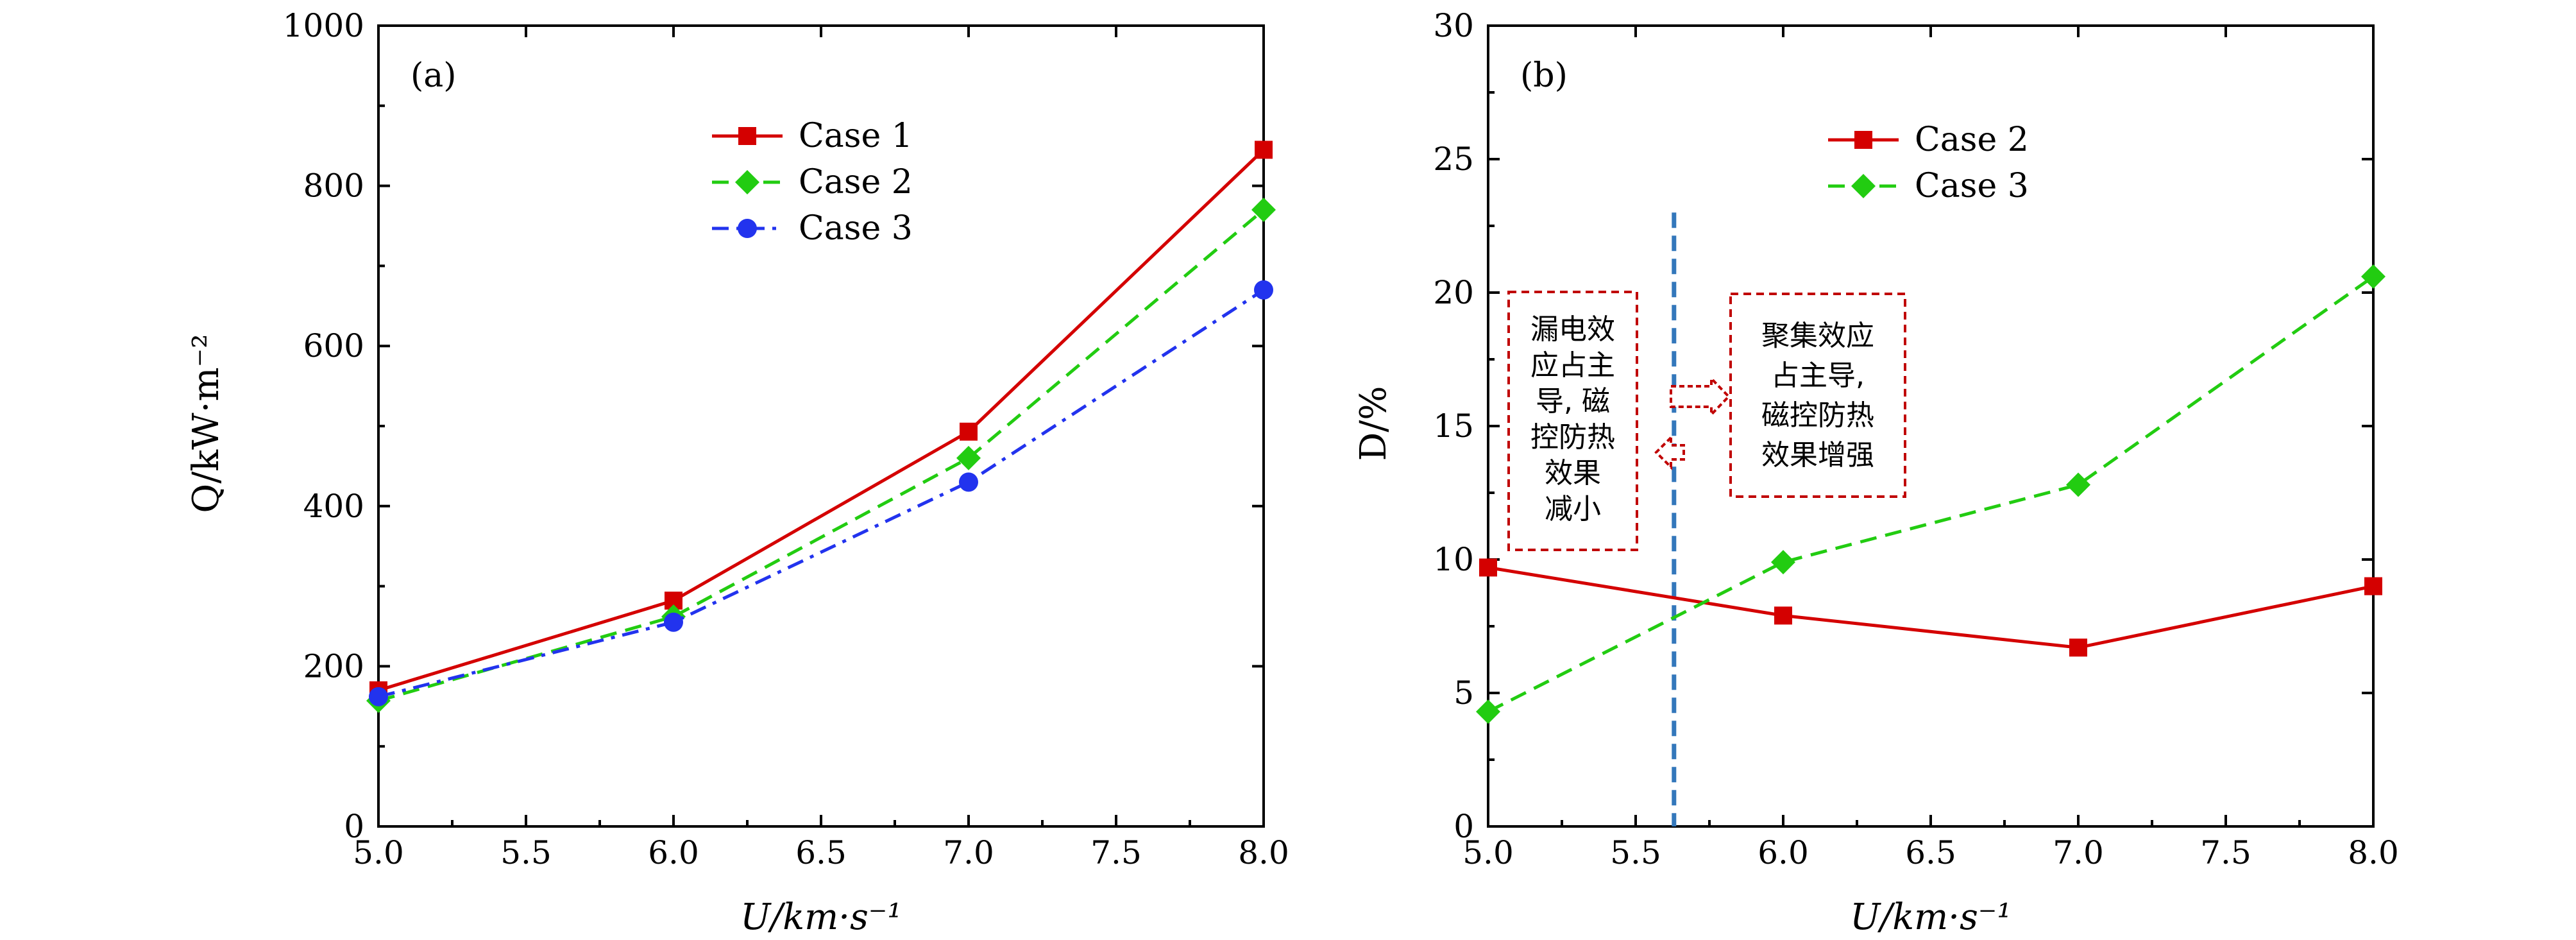 The height and width of the screenshot is (940, 2576). What do you see at coordinates (1572, 438) in the screenshot?
I see `annotation-left-line: 控防热` at bounding box center [1572, 438].